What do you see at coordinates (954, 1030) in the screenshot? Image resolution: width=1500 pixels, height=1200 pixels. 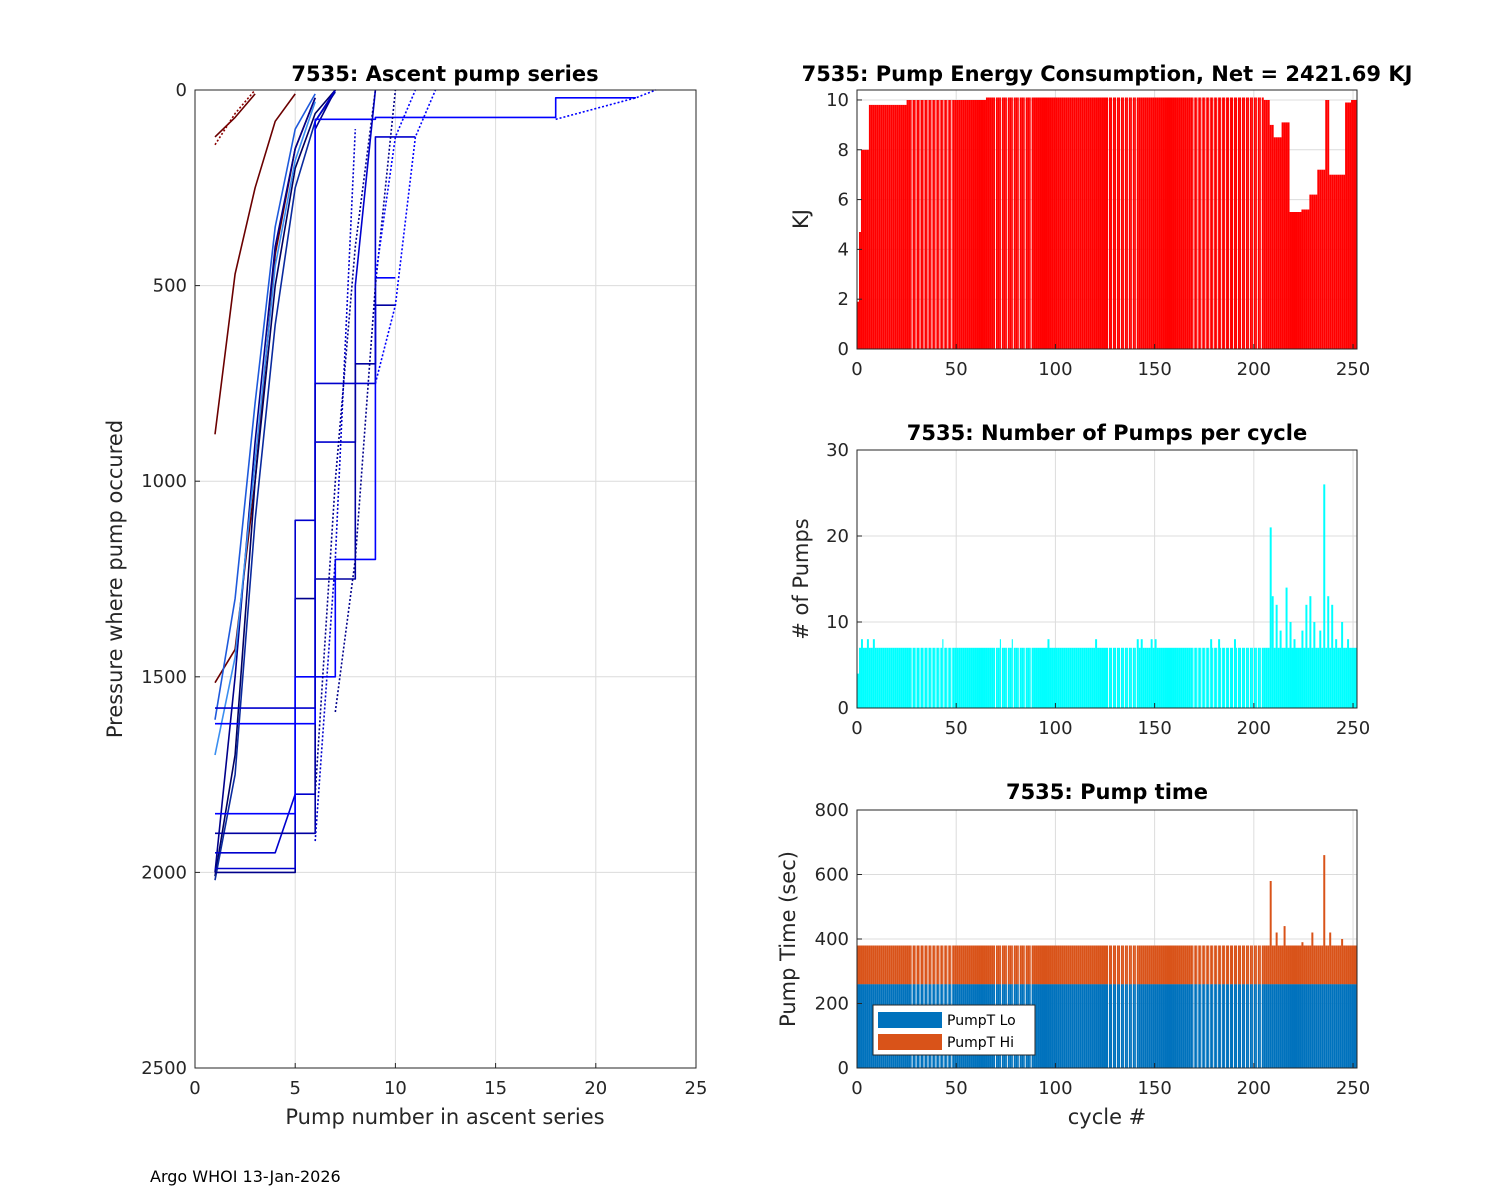 I see `pumptime-legend: PumpT Lo PumpT Hi` at bounding box center [954, 1030].